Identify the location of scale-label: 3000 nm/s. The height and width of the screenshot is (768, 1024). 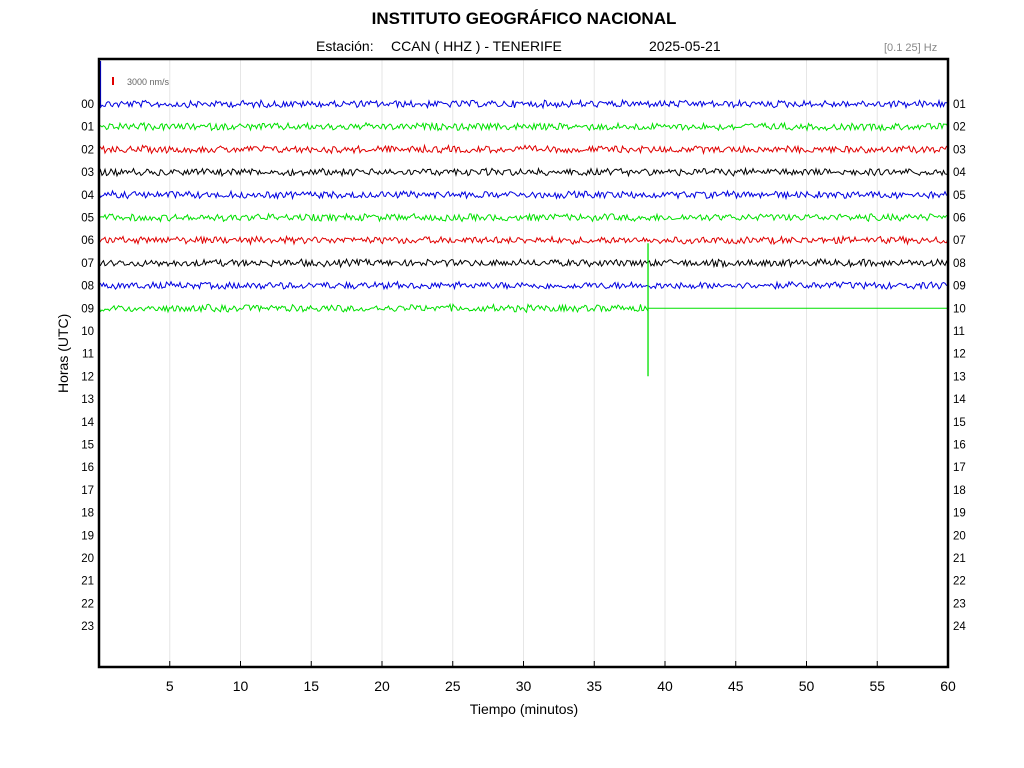
(148, 82).